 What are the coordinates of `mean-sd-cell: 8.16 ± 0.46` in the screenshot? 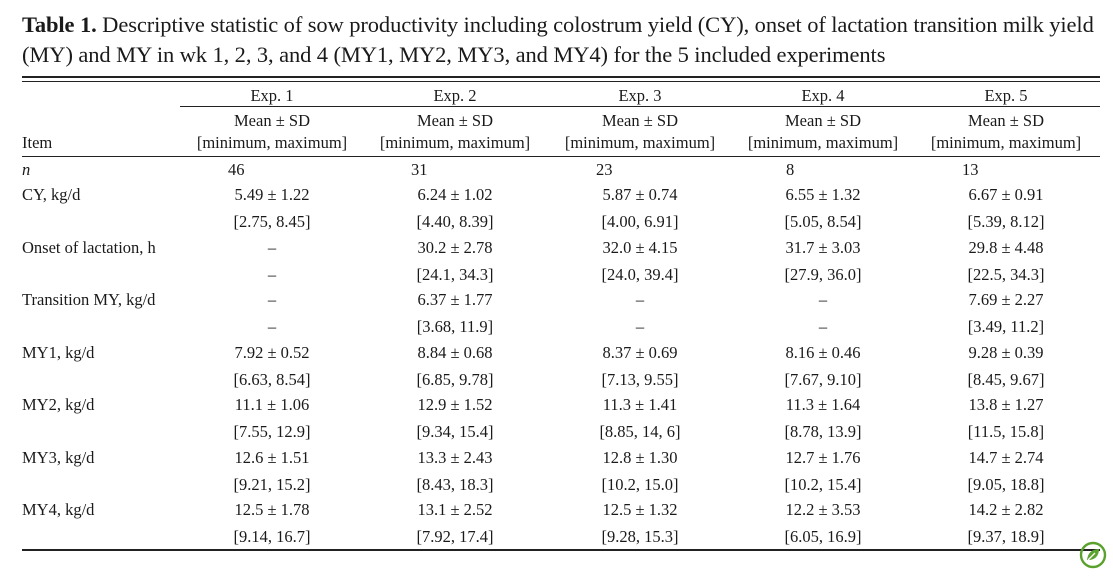 It's located at (823, 352).